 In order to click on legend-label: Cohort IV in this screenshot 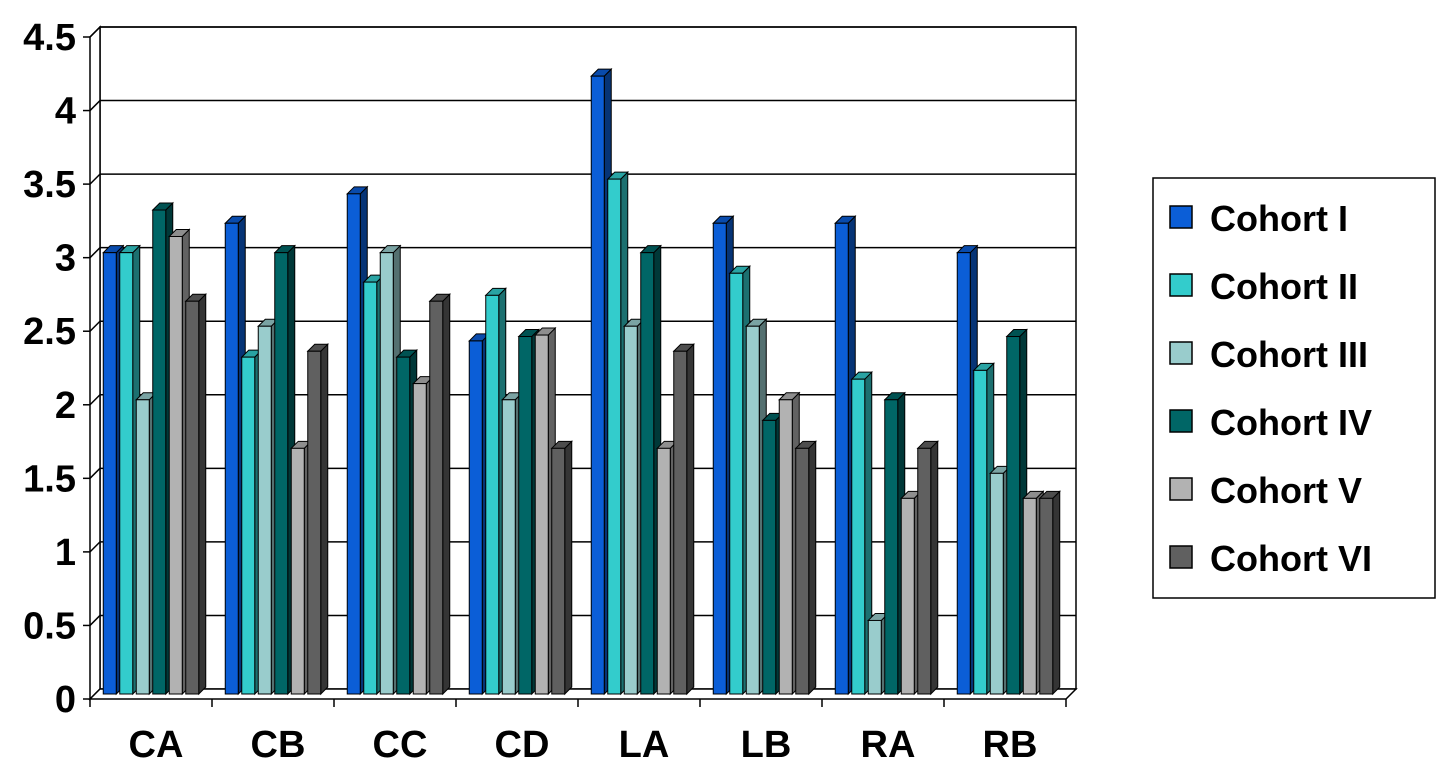, I will do `click(1291, 422)`.